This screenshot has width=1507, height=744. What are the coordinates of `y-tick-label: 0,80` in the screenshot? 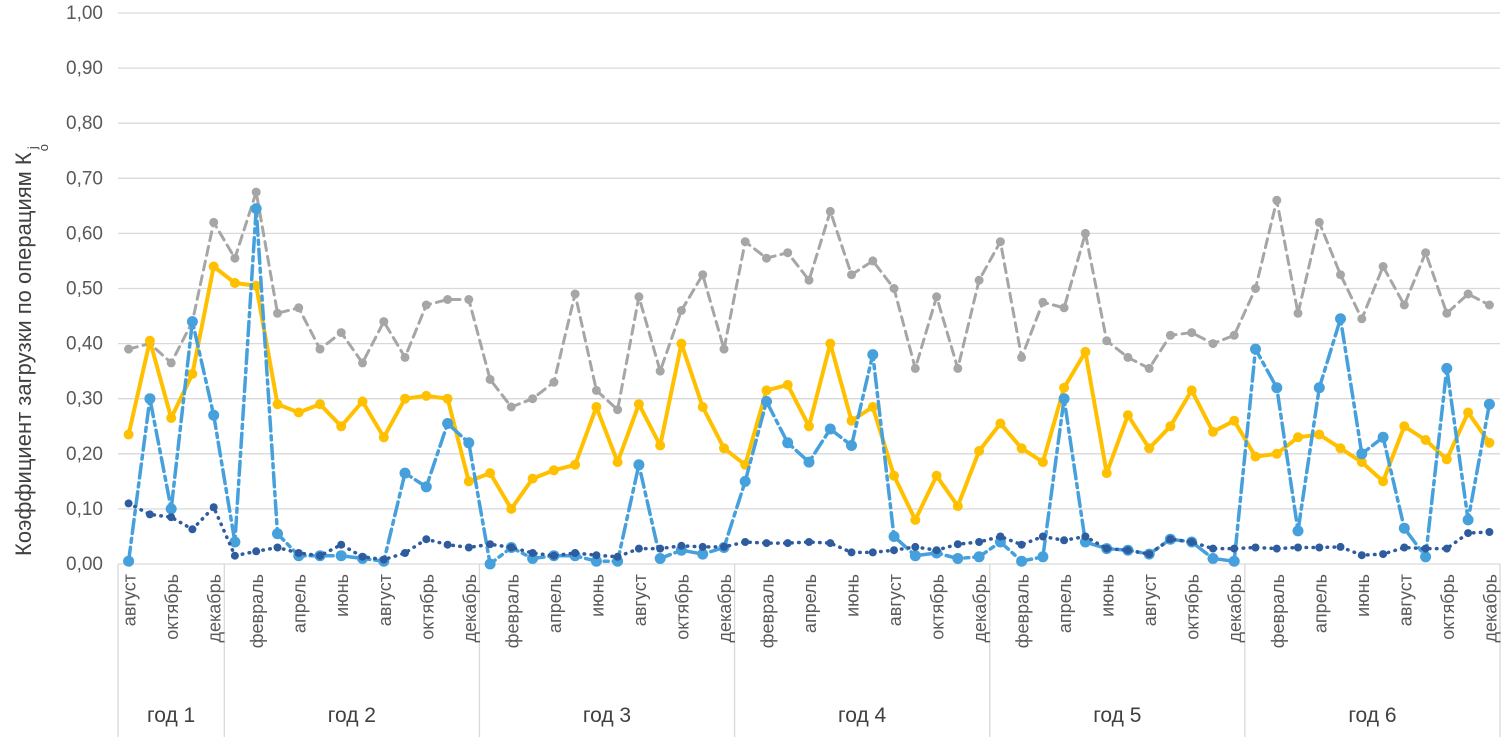 It's located at (84, 123).